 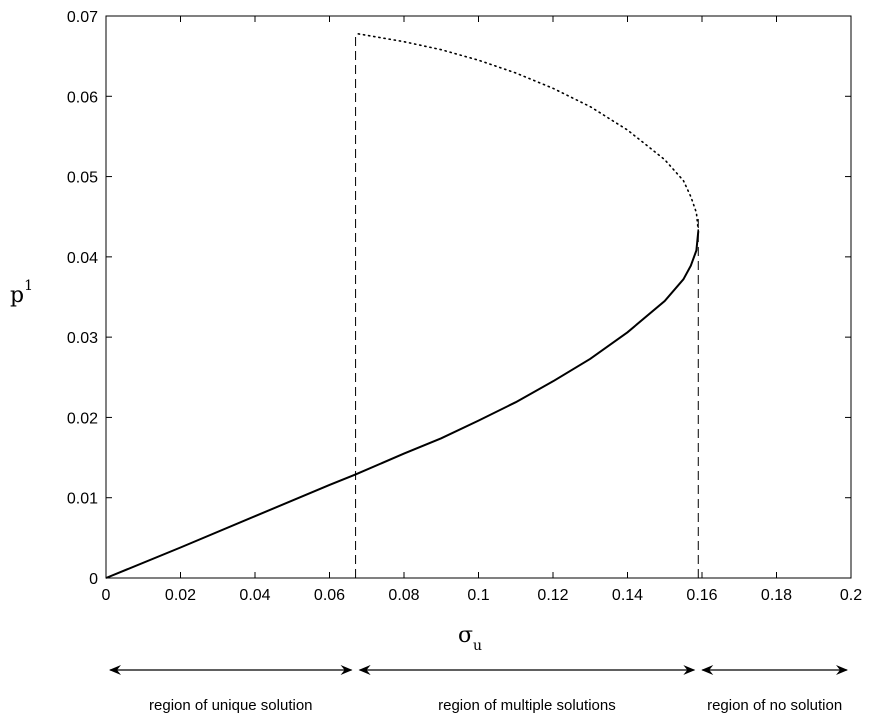 What do you see at coordinates (82, 499) in the screenshot?
I see `y-tick-label: 0.01` at bounding box center [82, 499].